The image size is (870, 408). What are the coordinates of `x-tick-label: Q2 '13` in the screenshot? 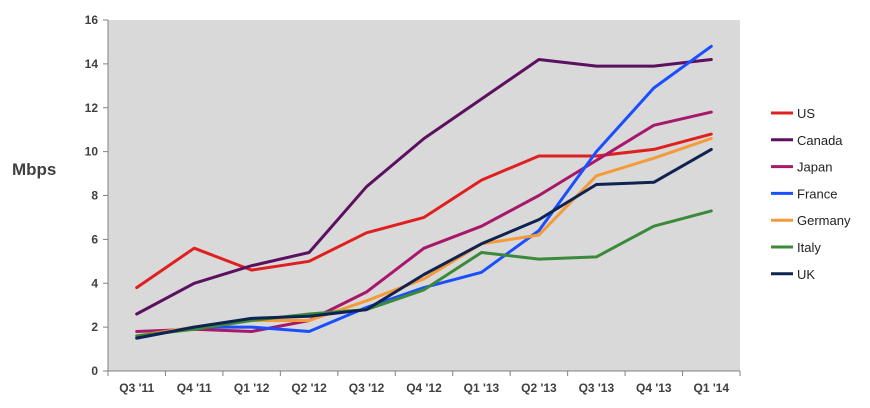 It's located at (539, 388).